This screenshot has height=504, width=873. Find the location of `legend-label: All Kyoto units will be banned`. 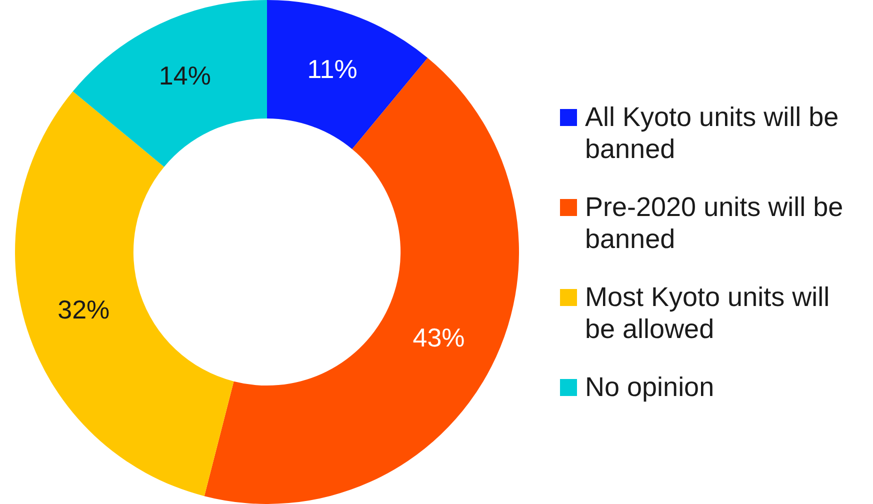

legend-label: All Kyoto units will be banned is located at coordinates (712, 133).